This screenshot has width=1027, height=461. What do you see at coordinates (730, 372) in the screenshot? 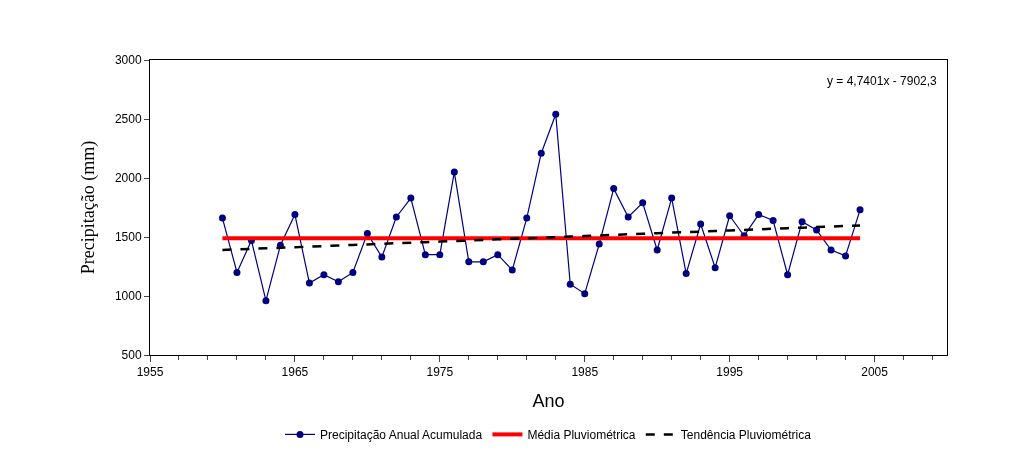
I see `x-tick-label: 1995` at bounding box center [730, 372].